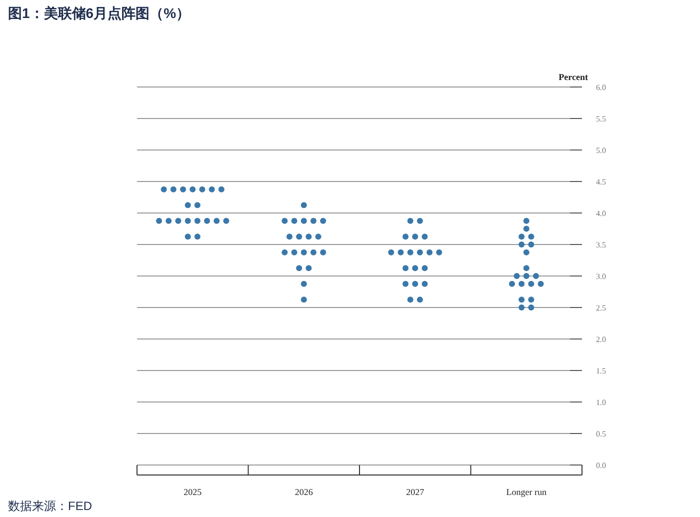 Image resolution: width=700 pixels, height=517 pixels. What do you see at coordinates (50, 506) in the screenshot?
I see `source-note: 数据来源：FED` at bounding box center [50, 506].